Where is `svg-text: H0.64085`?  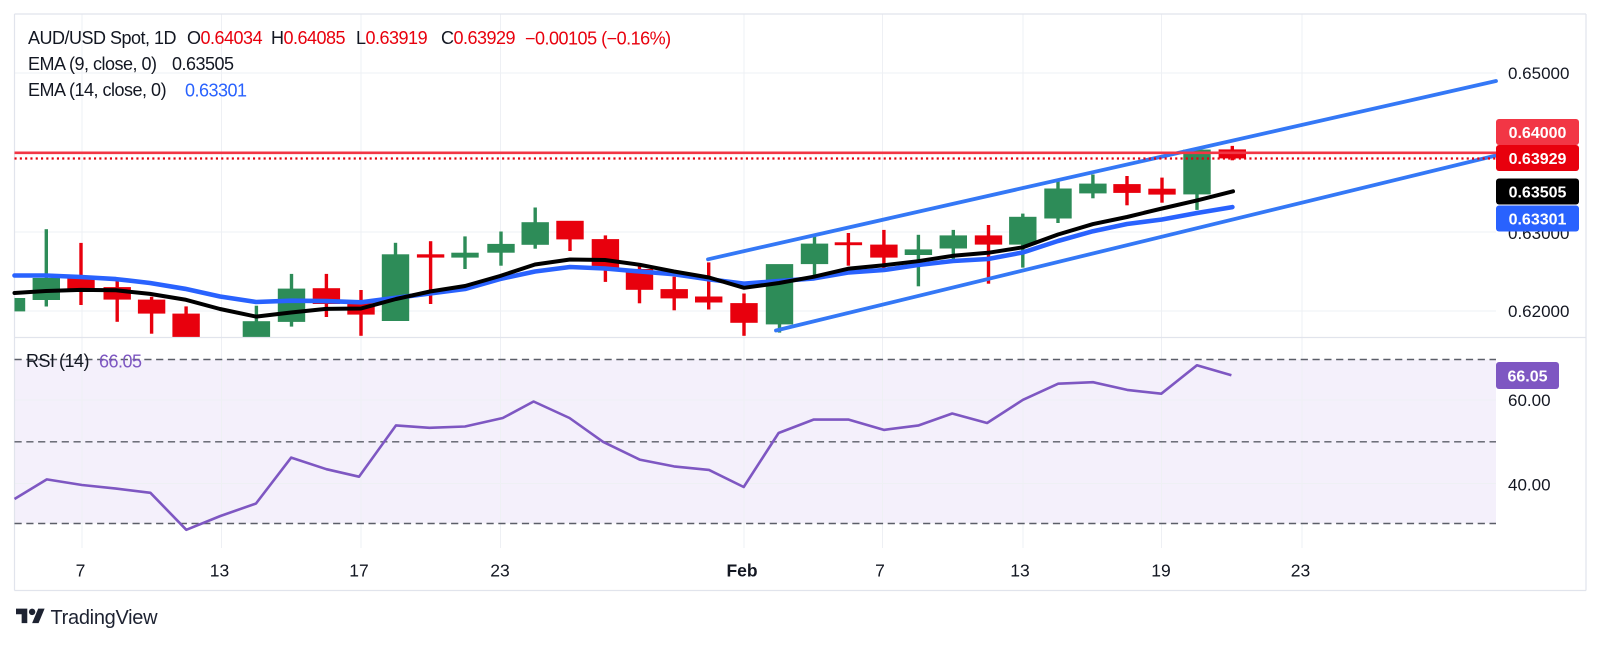
svg-text: H0.64085 is located at coordinates (308, 38).